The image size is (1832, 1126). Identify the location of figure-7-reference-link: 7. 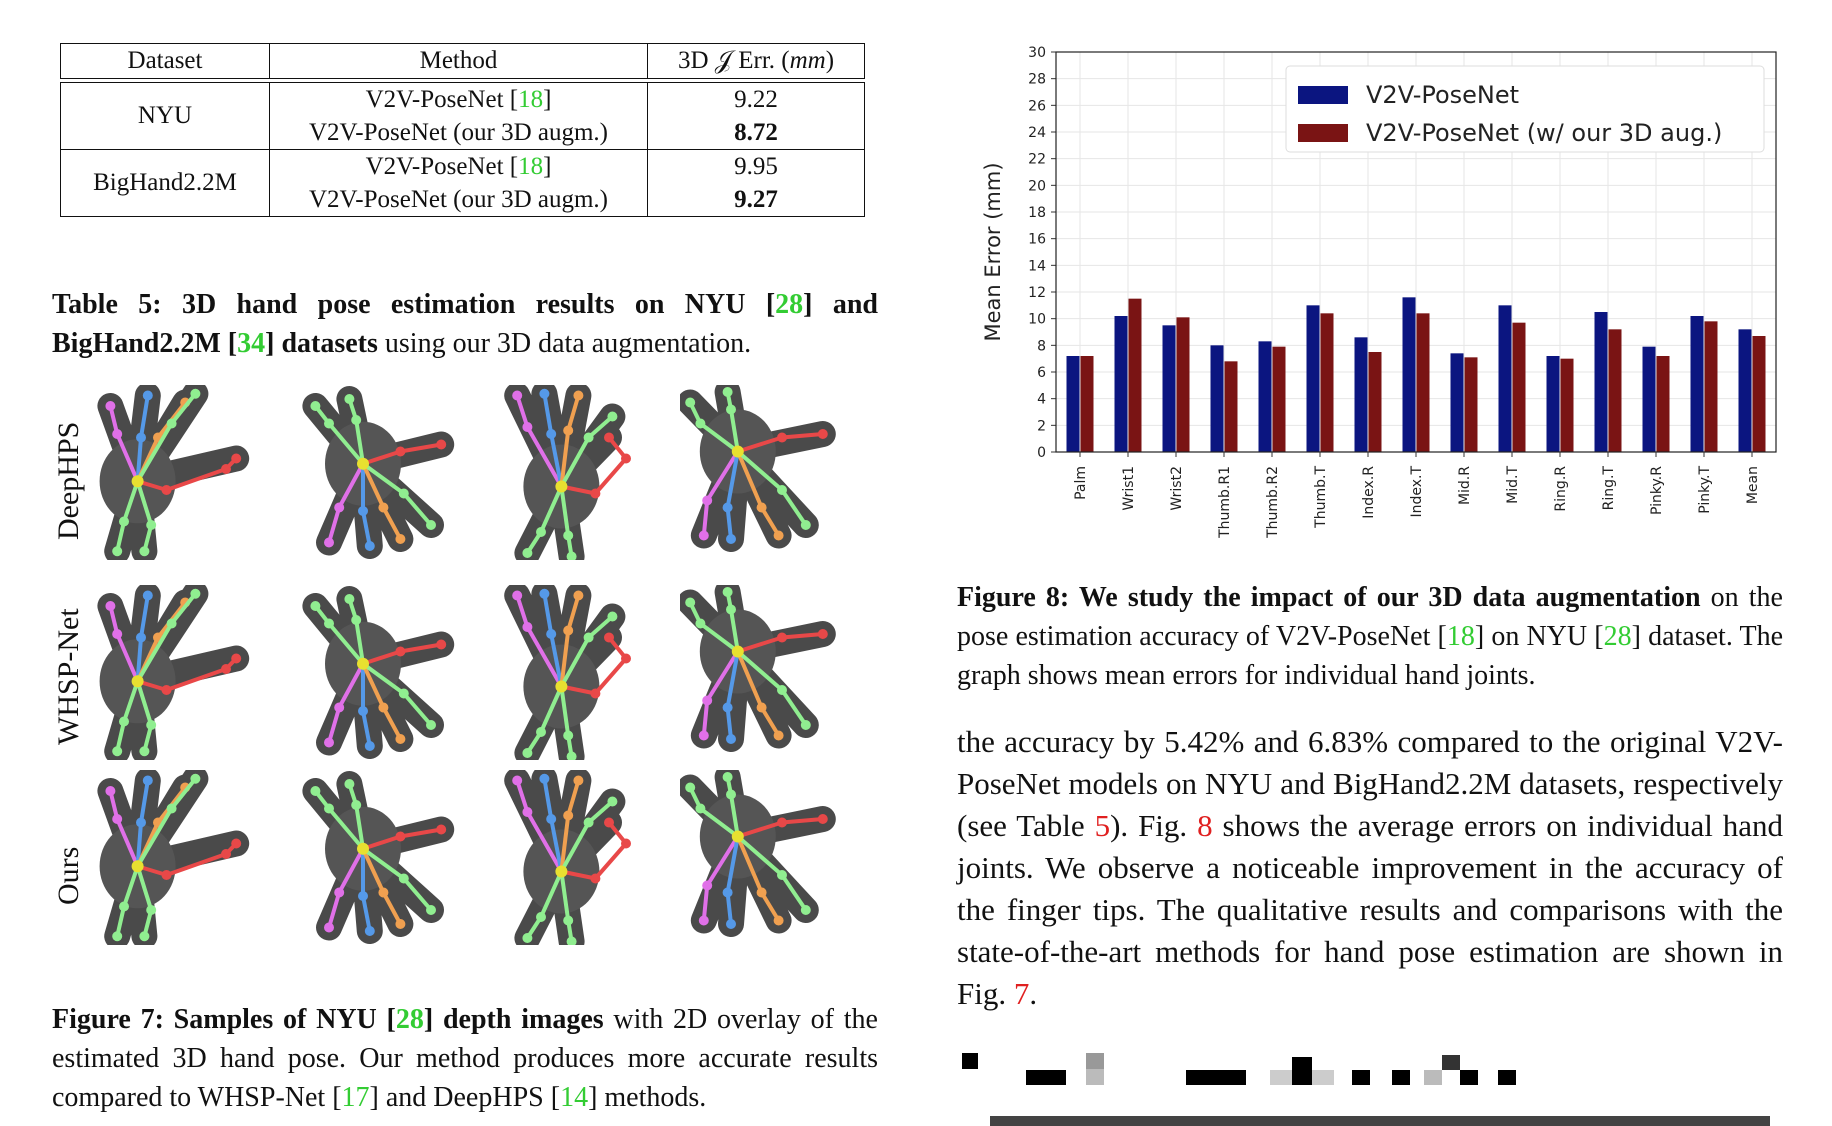
(1021, 993).